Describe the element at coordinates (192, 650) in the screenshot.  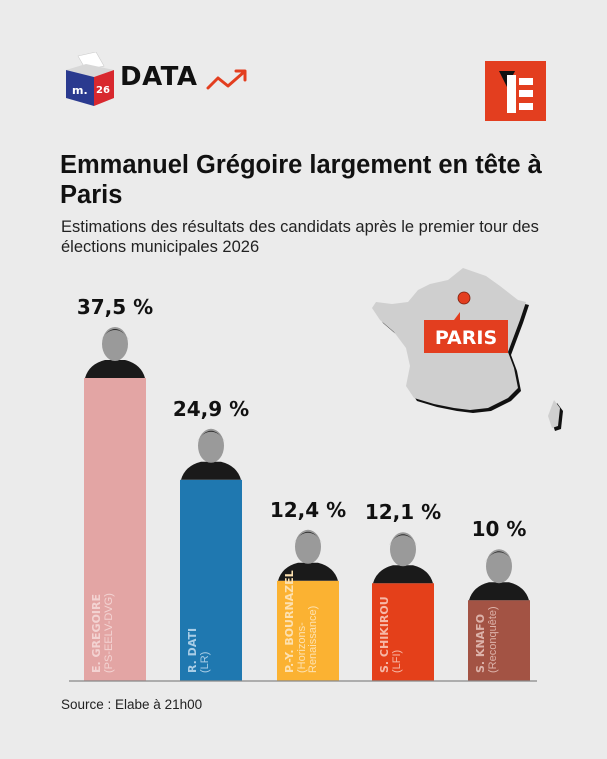
I see `candidate-name: R. DATI` at that location.